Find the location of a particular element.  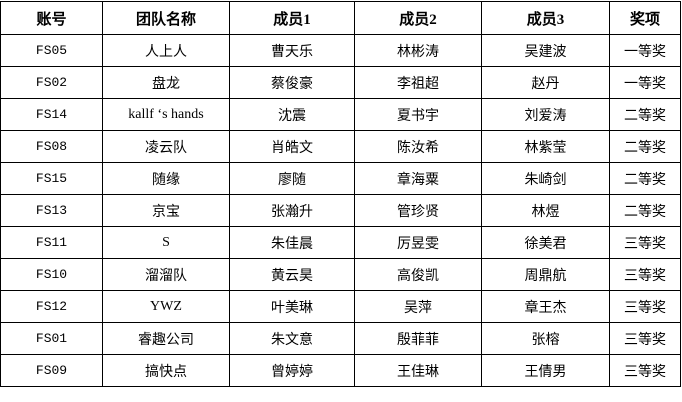

header-cell: 团队名称 is located at coordinates (166, 18).